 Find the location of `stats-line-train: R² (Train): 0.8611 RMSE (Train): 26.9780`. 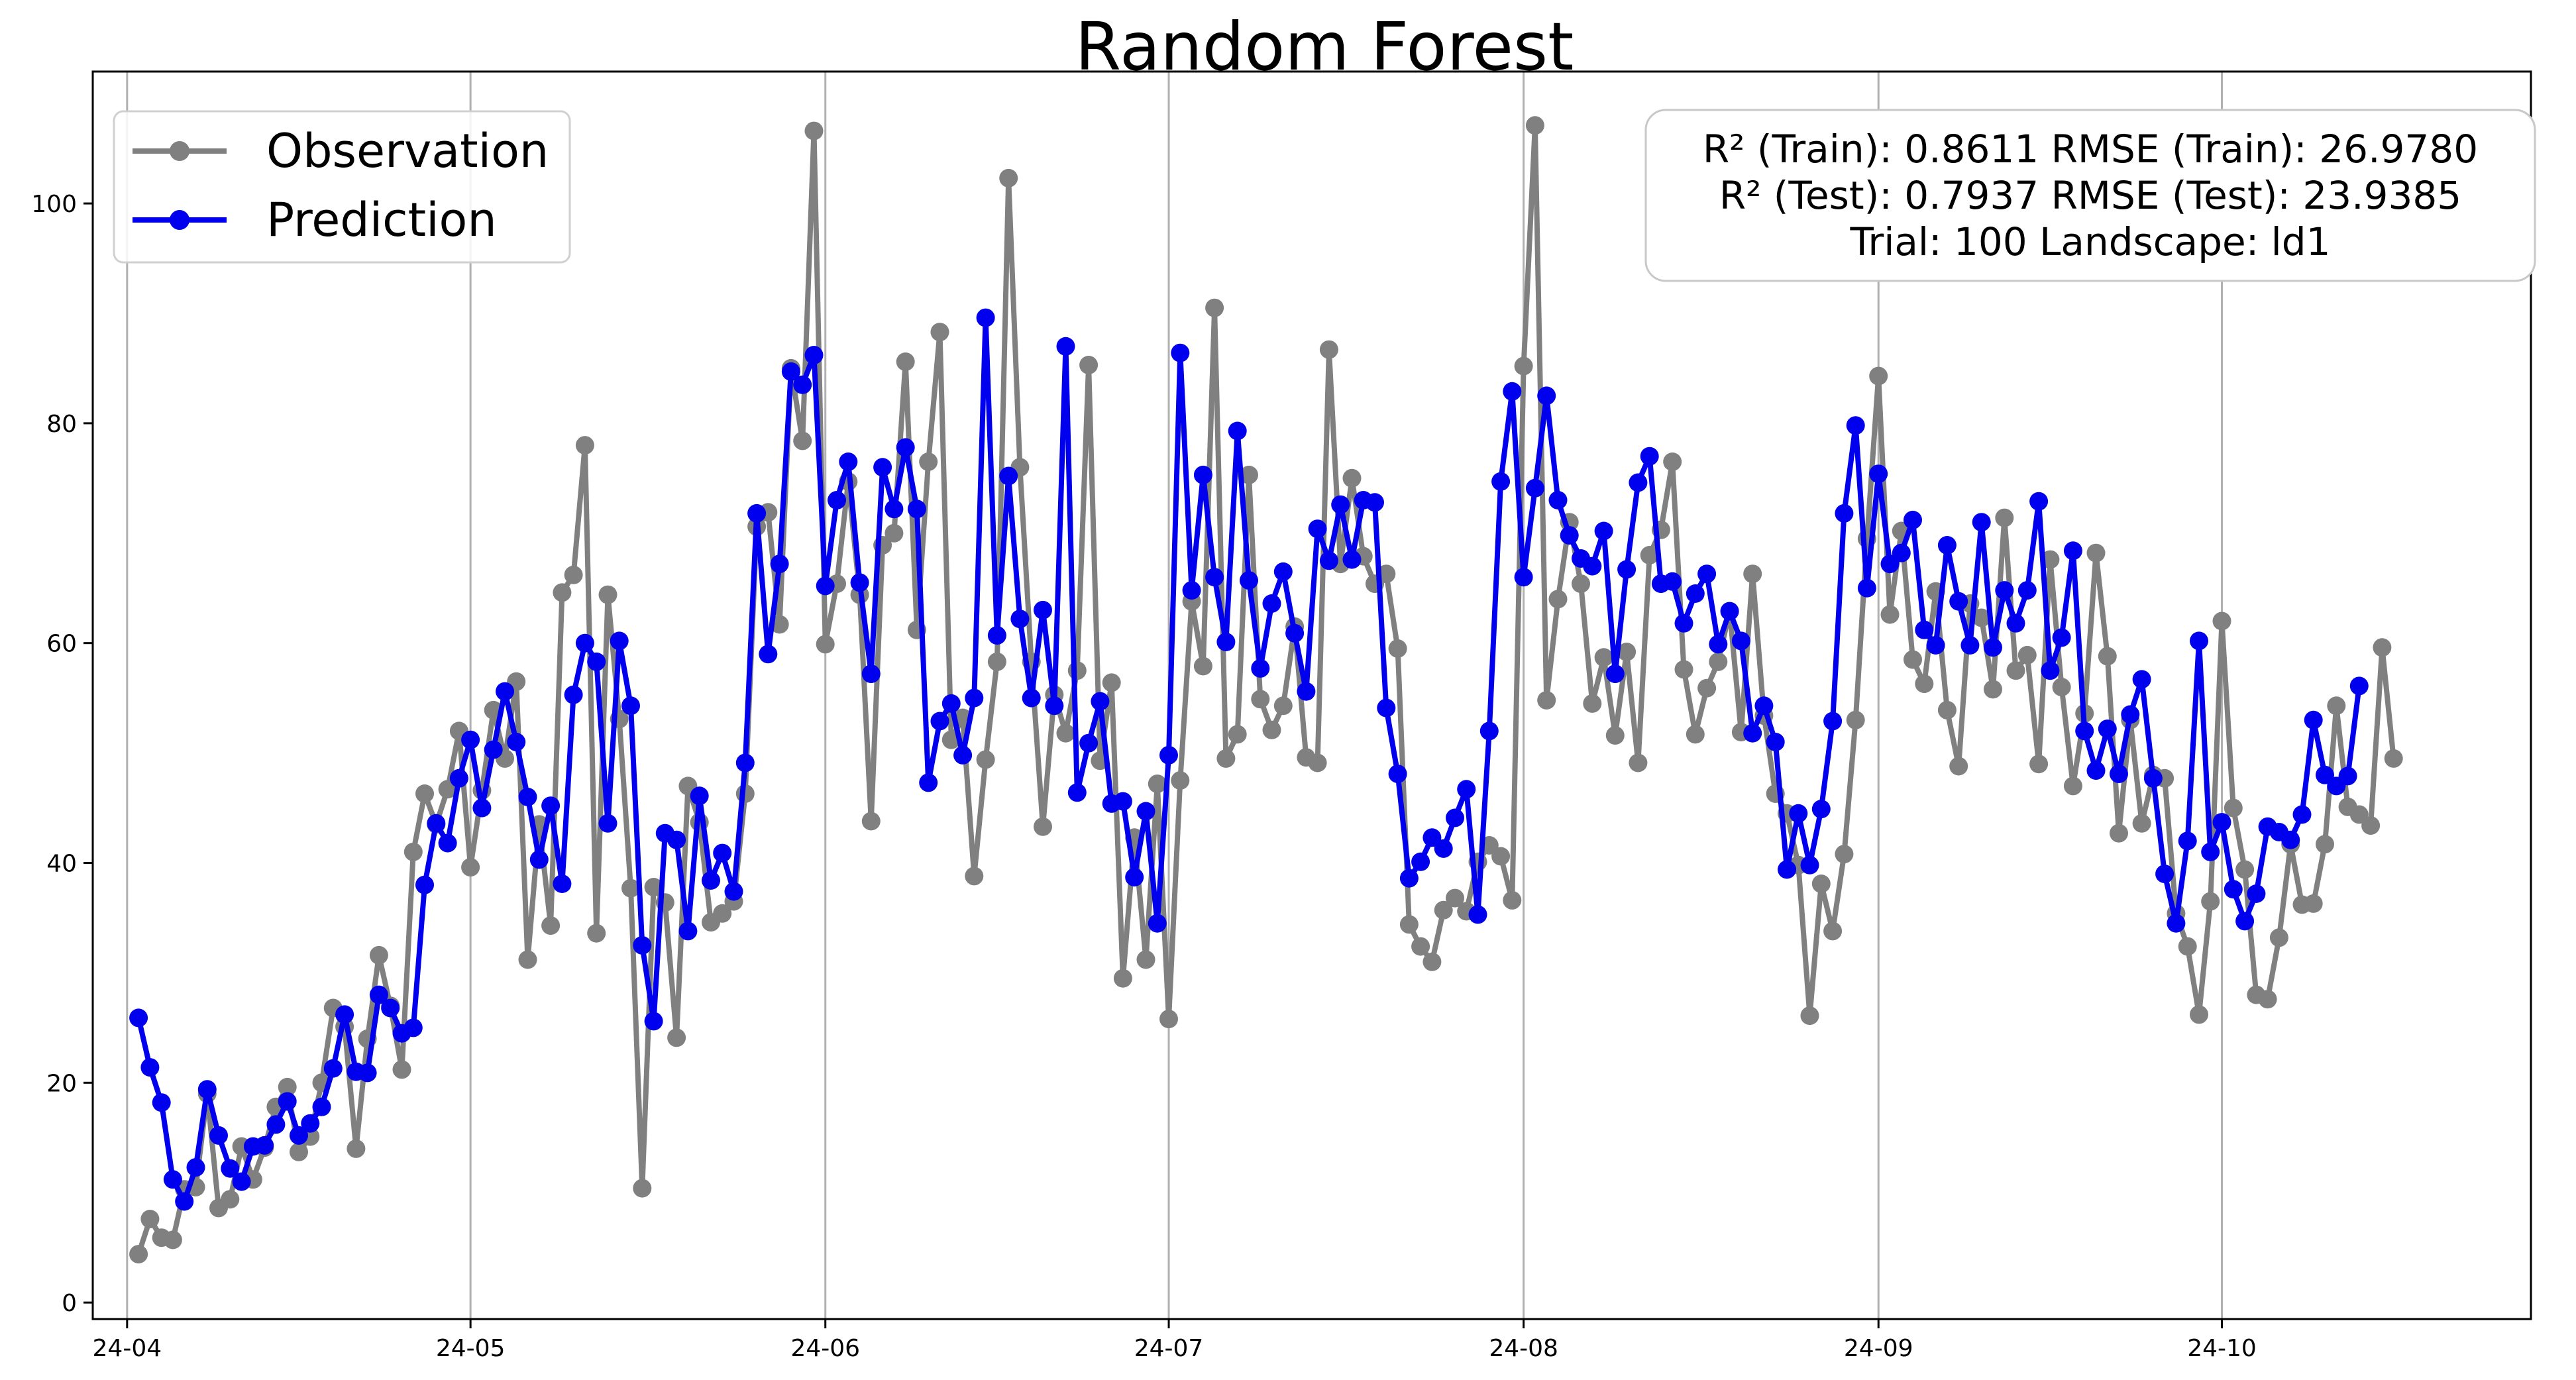

stats-line-train: R² (Train): 0.8611 RMSE (Train): 26.9780 is located at coordinates (2090, 149).